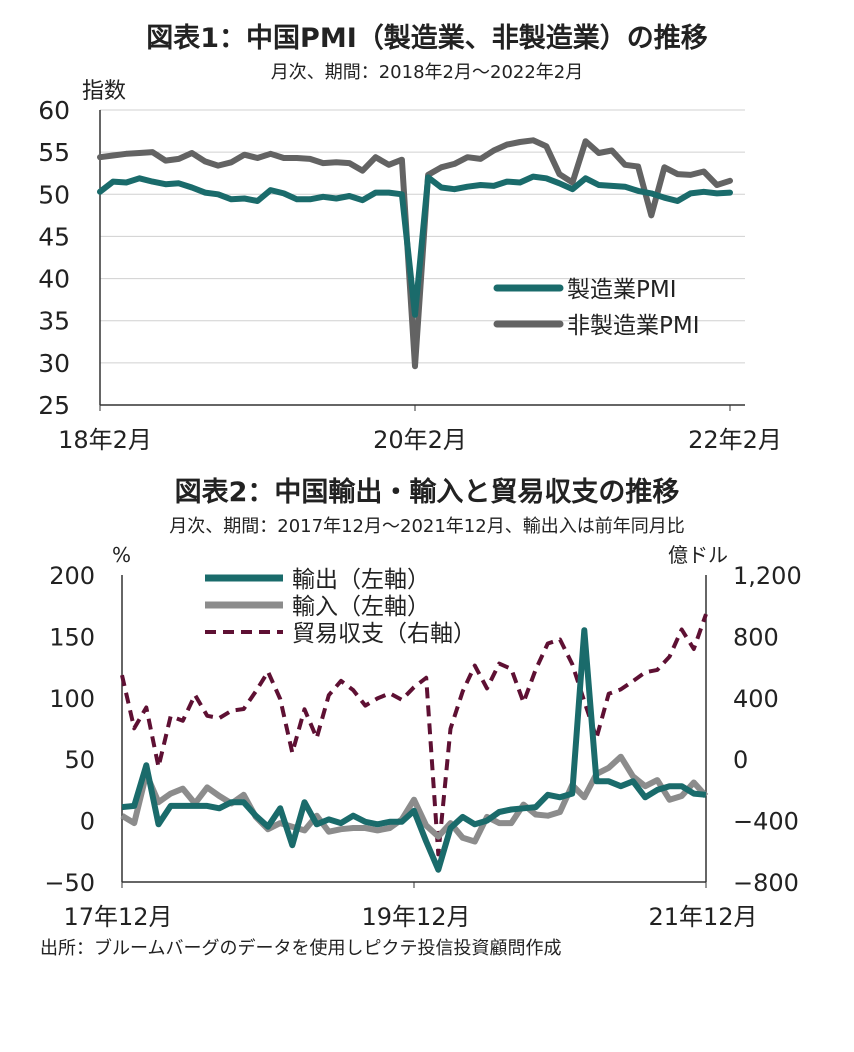 The image size is (854, 1052). What do you see at coordinates (105, 440) in the screenshot?
I see `x-tick-label: 18年2月` at bounding box center [105, 440].